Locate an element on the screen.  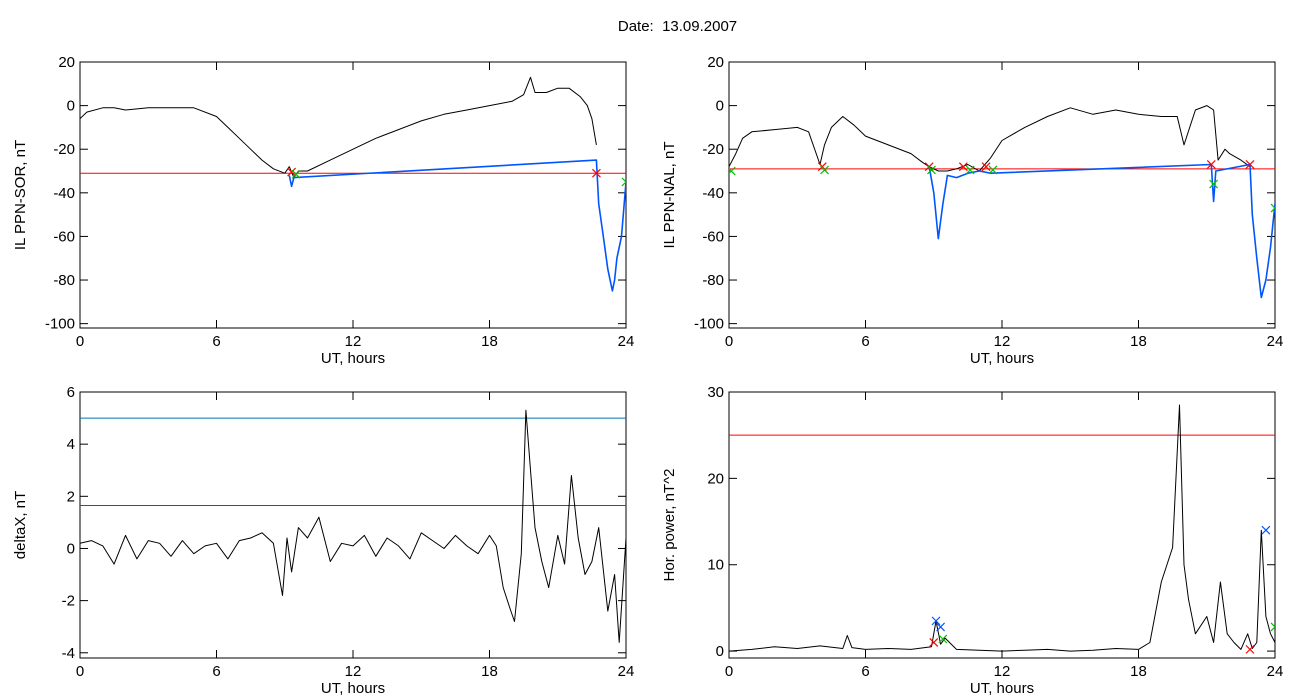
y-tick-label: 30 is located at coordinates (715, 392).